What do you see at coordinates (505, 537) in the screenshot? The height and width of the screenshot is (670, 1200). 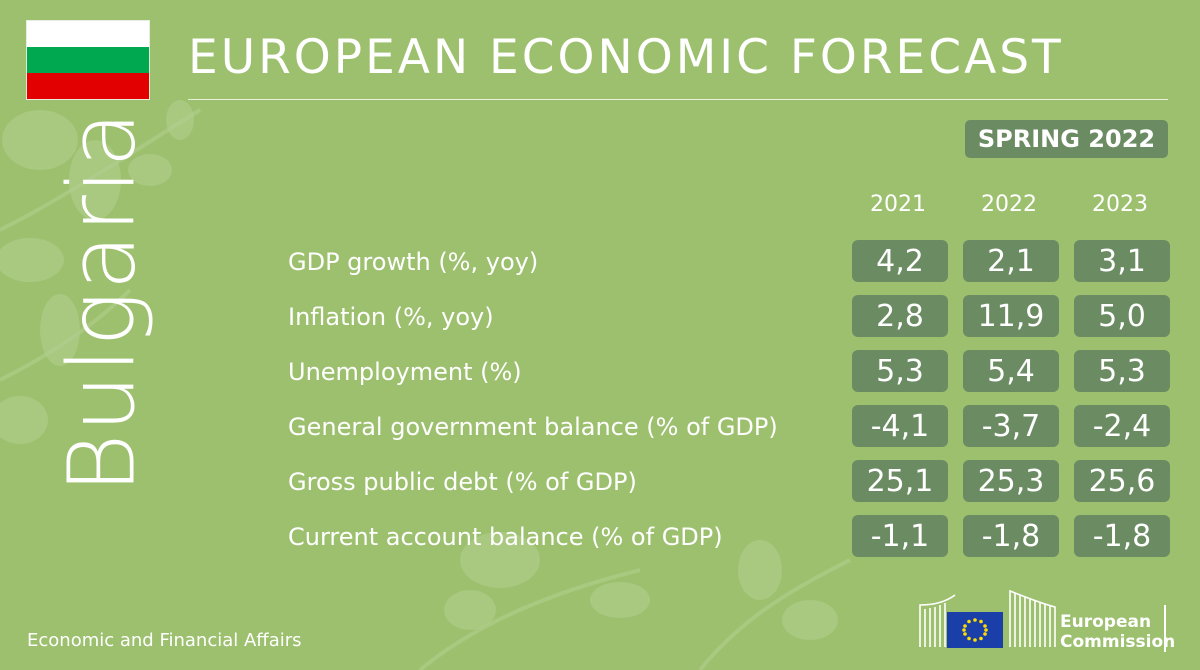 I see `row-label-current-account: Current account balance (% of GDP)` at bounding box center [505, 537].